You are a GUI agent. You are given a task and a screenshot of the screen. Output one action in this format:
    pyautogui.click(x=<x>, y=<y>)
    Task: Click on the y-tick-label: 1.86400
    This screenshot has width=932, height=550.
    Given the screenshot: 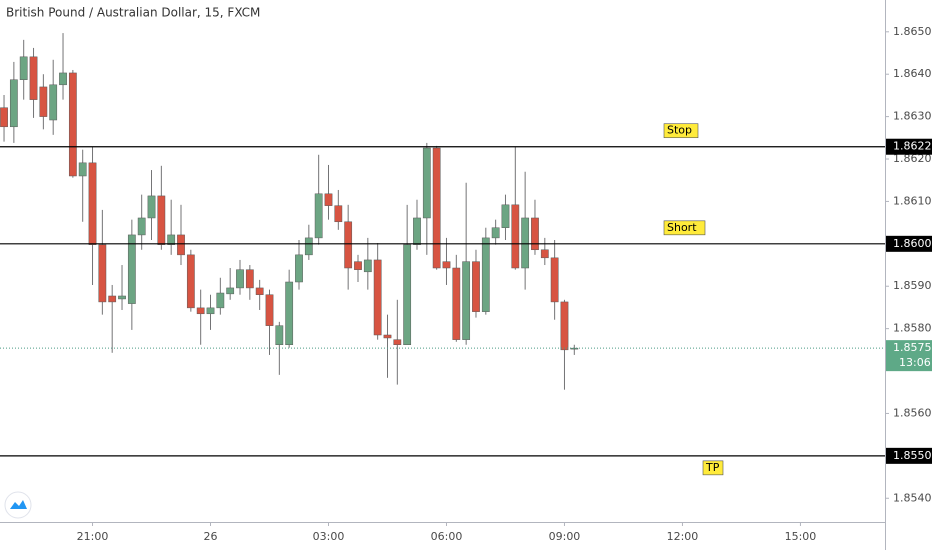 What is the action you would take?
    pyautogui.click(x=912, y=73)
    